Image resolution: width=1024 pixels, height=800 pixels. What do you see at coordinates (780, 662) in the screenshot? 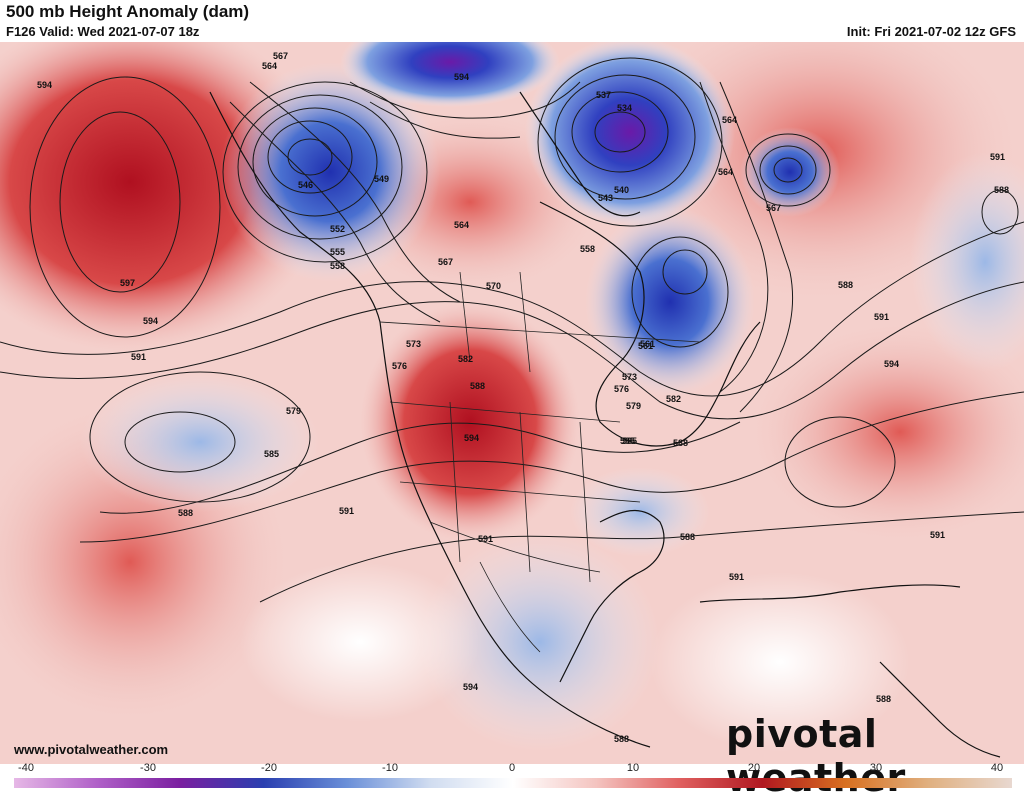
I see `neutral-anomaly-caribbean` at bounding box center [780, 662].